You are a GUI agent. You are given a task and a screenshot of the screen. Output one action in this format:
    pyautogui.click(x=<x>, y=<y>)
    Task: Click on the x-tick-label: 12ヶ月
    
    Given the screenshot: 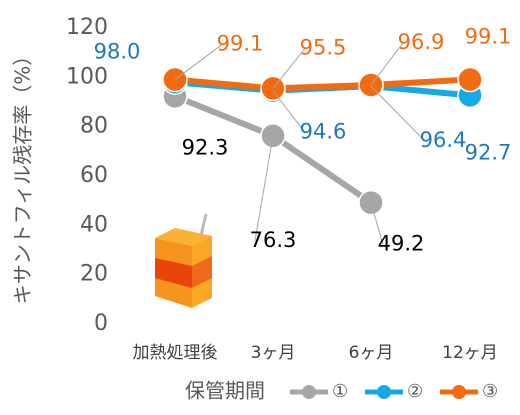 What is the action you would take?
    pyautogui.click(x=470, y=353)
    